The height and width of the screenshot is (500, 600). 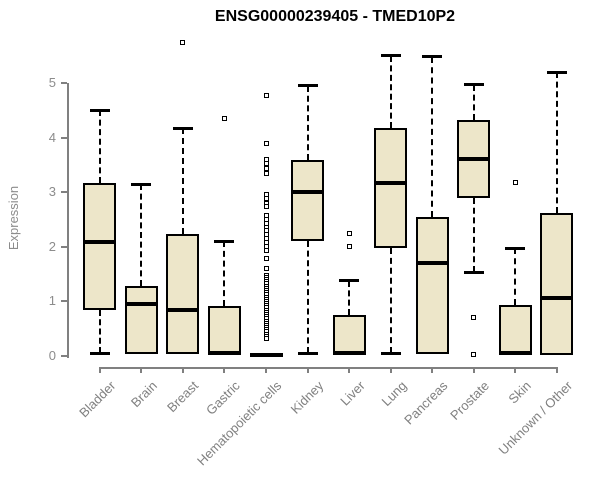 What do you see at coordinates (352, 393) in the screenshot?
I see `x-tick-label: Liver` at bounding box center [352, 393].